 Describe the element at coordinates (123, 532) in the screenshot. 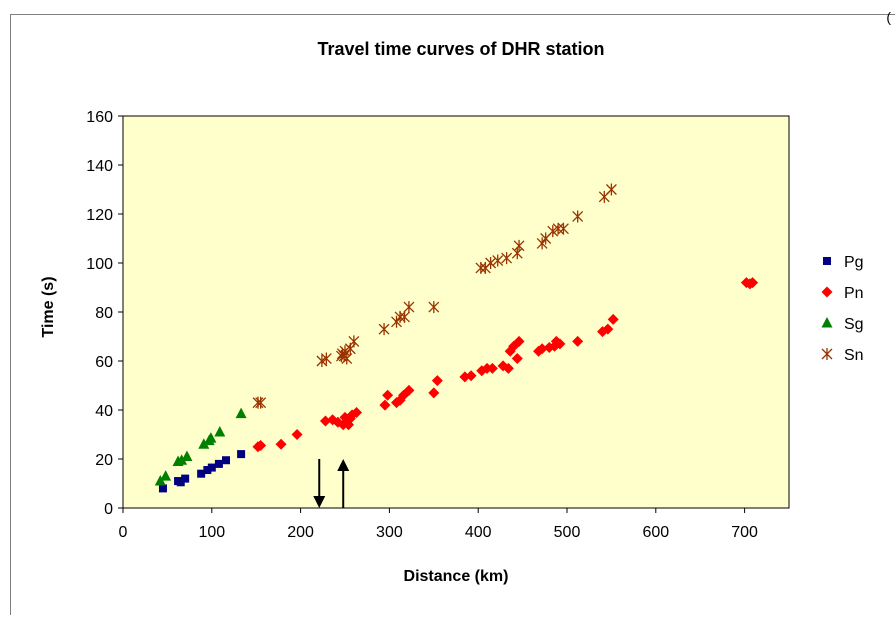

I see `x-tick-label: 0` at that location.